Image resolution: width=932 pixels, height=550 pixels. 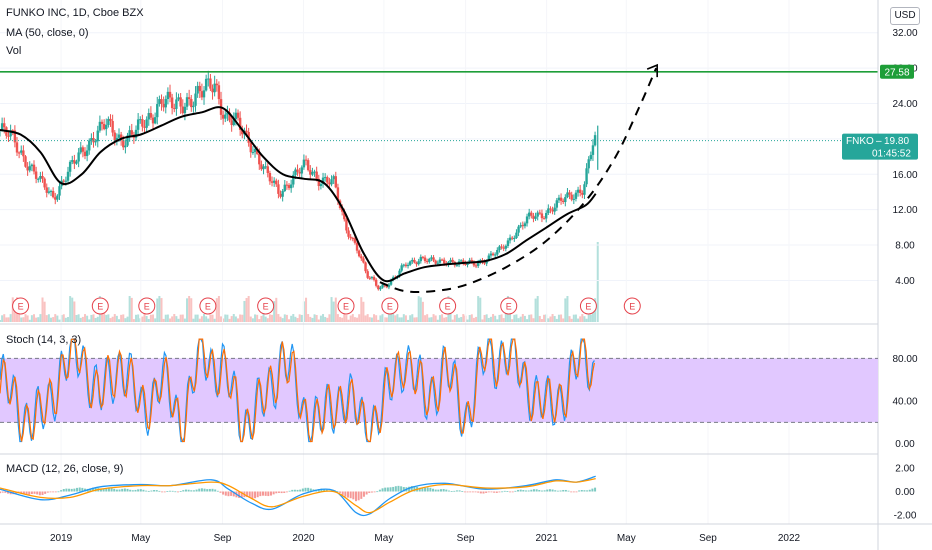 I want to click on signal-line, so click(x=298, y=495).